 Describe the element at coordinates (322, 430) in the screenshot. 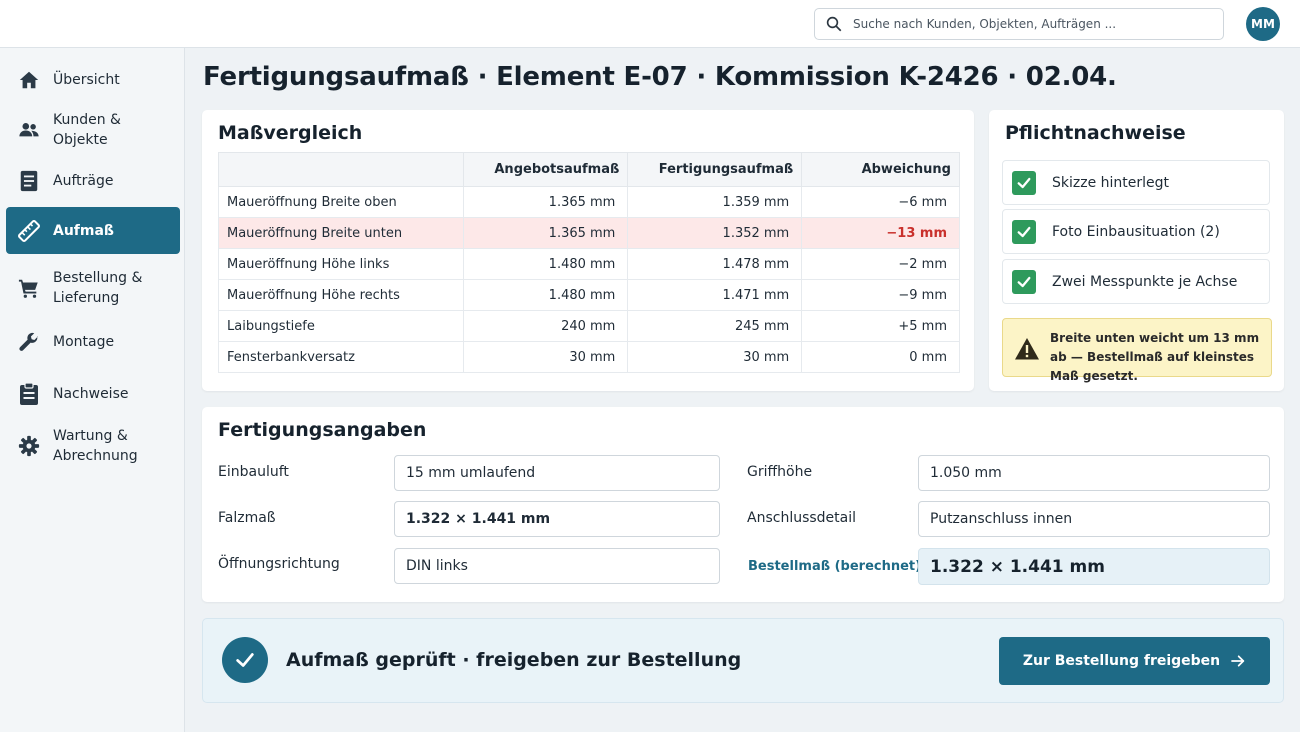

I see `production-title: Fertigungsangaben` at that location.